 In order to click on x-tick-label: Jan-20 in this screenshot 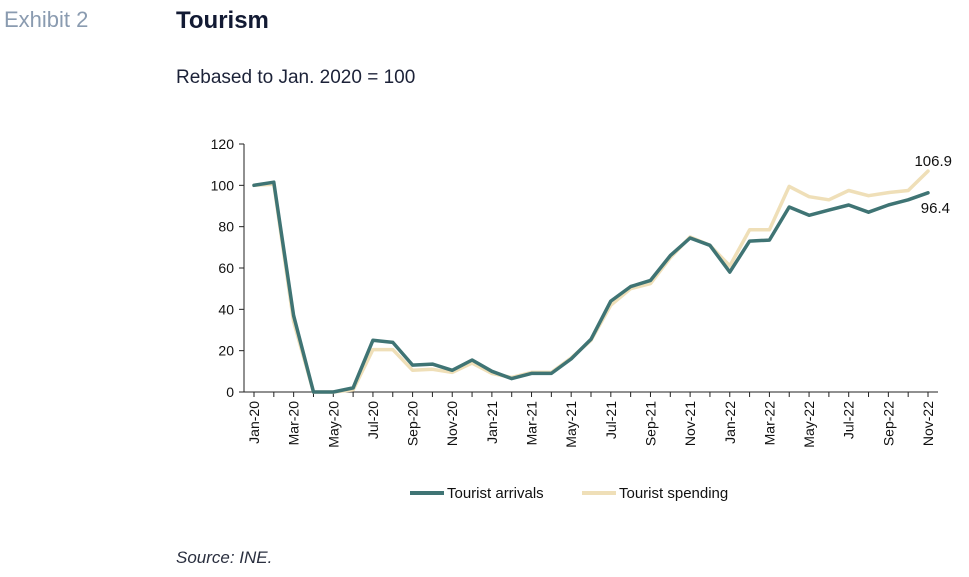, I will do `click(254, 422)`.